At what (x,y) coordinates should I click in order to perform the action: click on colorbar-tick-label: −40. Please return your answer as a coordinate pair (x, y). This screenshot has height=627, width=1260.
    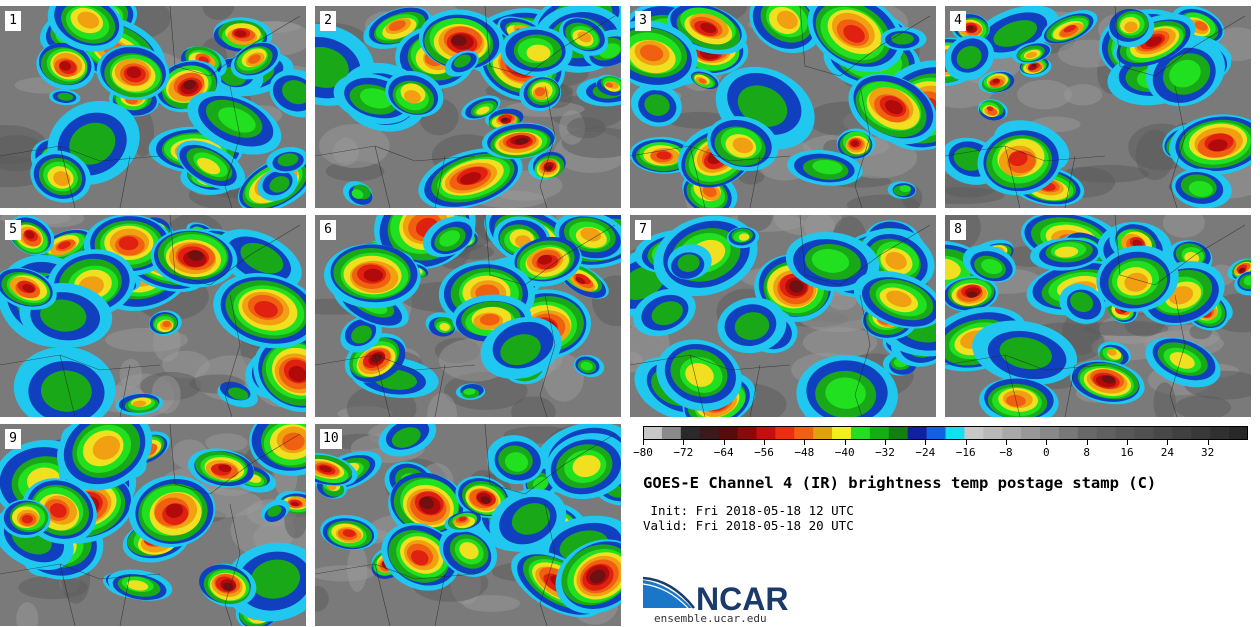
    Looking at the image, I should click on (844, 452).